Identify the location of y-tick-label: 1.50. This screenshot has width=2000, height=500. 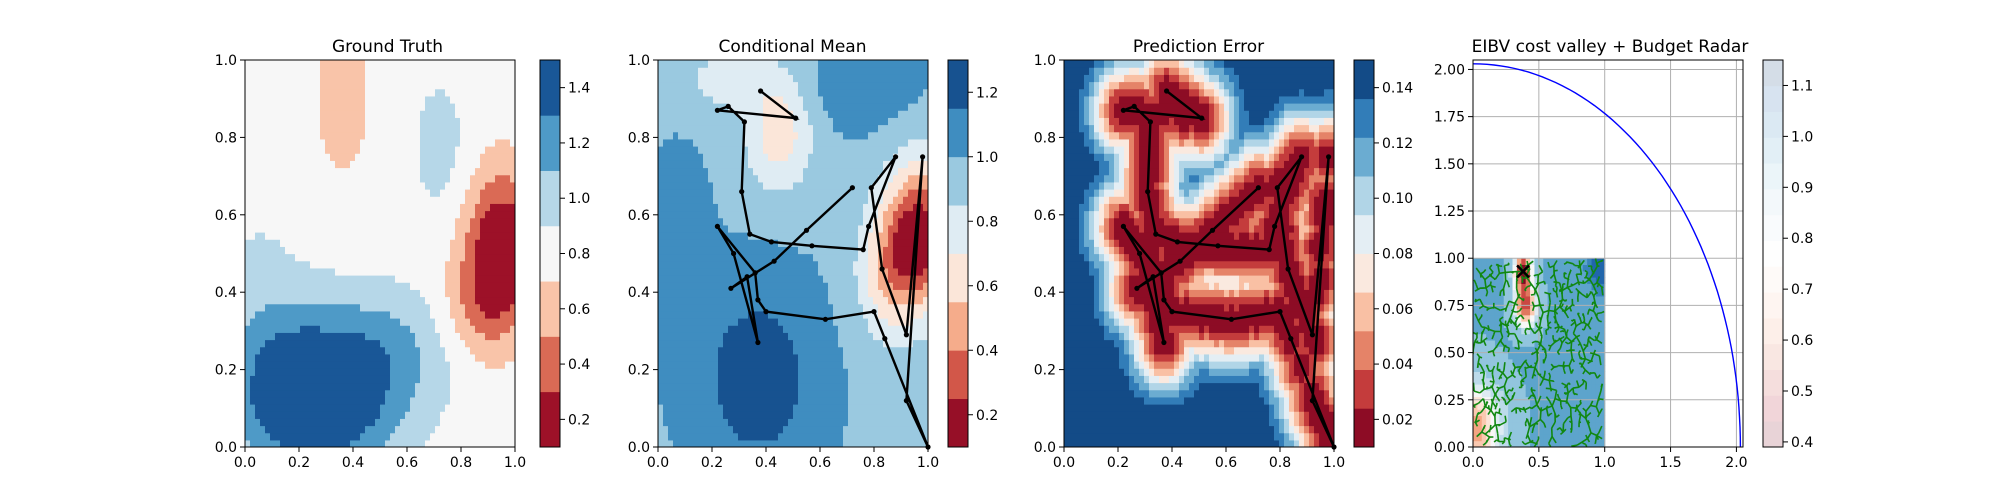
(1449, 165).